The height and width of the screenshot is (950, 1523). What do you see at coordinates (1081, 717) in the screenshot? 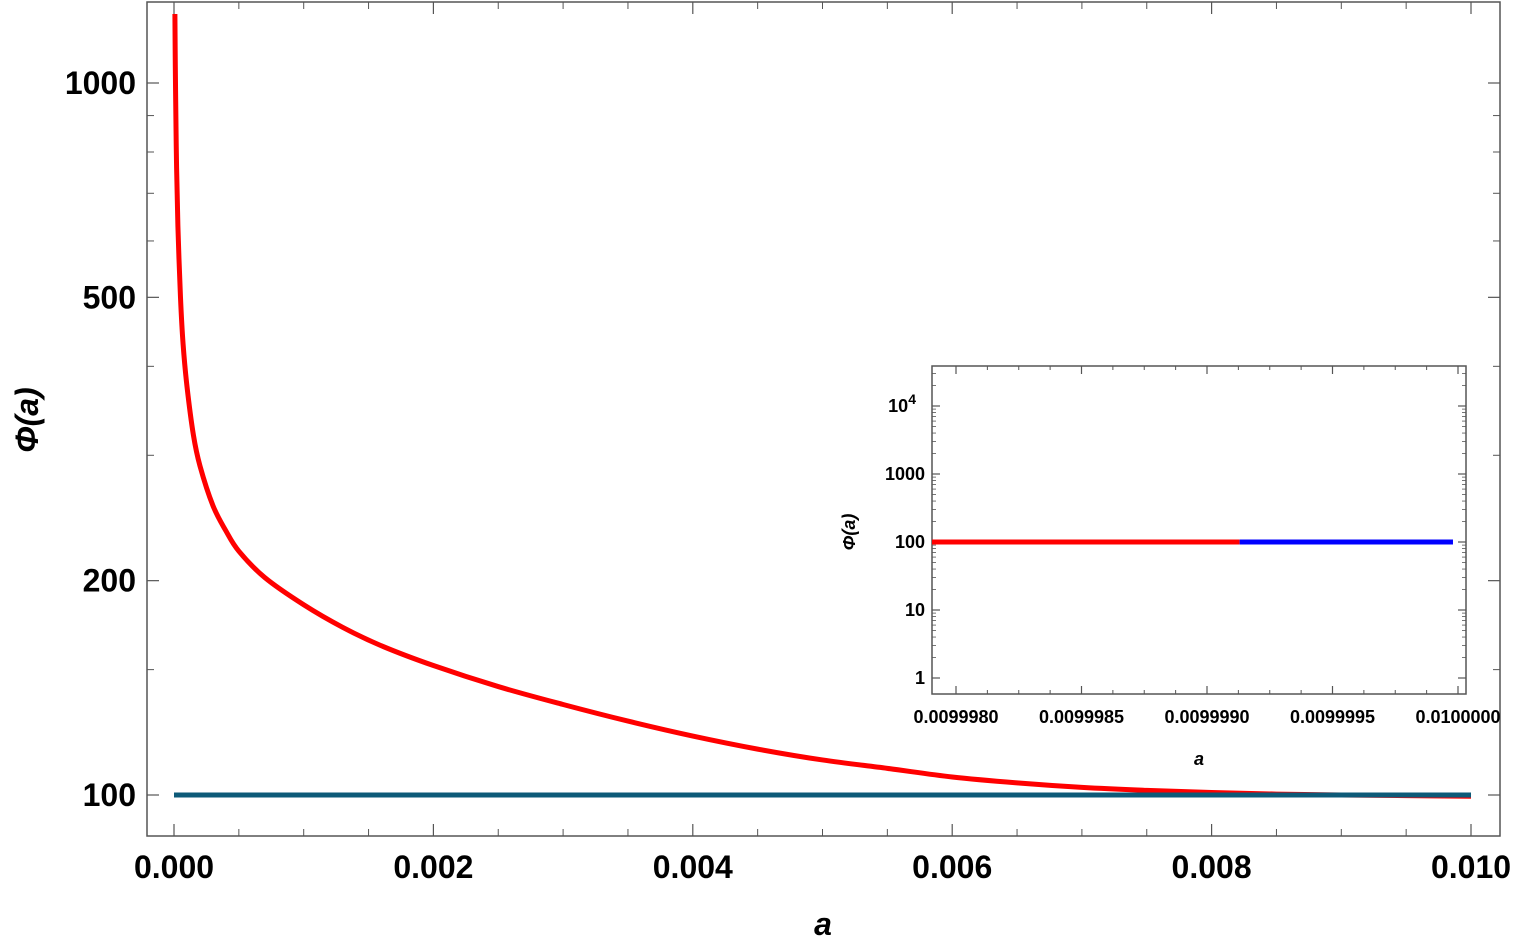
I see `inset-x-tick-label: 0.0099985` at bounding box center [1081, 717].